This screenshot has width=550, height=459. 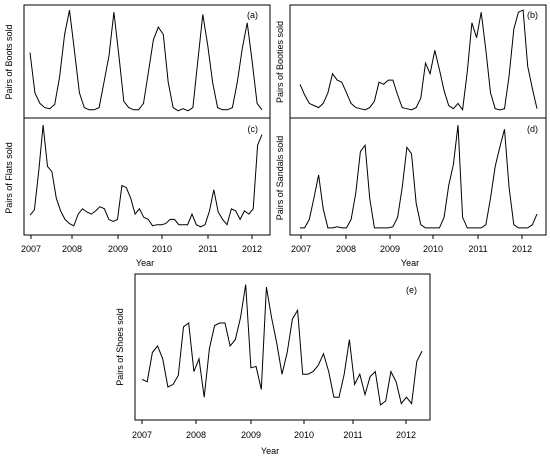 I want to click on panel-b-frame, so click(x=418, y=61).